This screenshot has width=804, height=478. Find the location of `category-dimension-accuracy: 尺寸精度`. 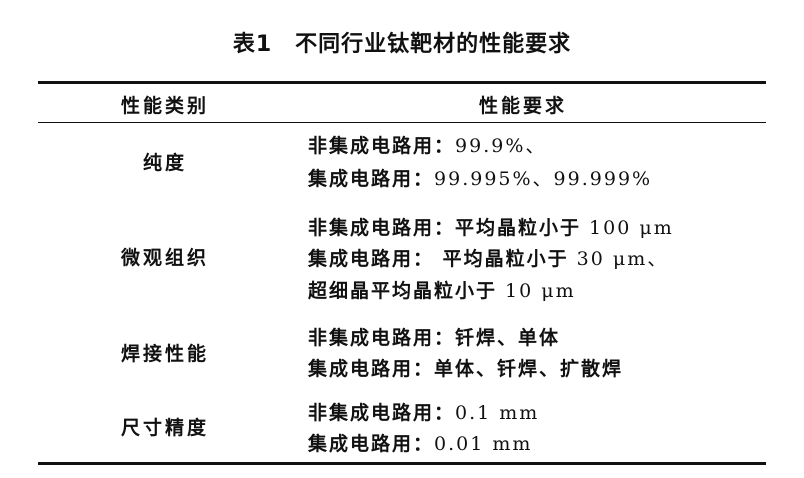

category-dimension-accuracy: 尺寸精度 is located at coordinates (164, 428).